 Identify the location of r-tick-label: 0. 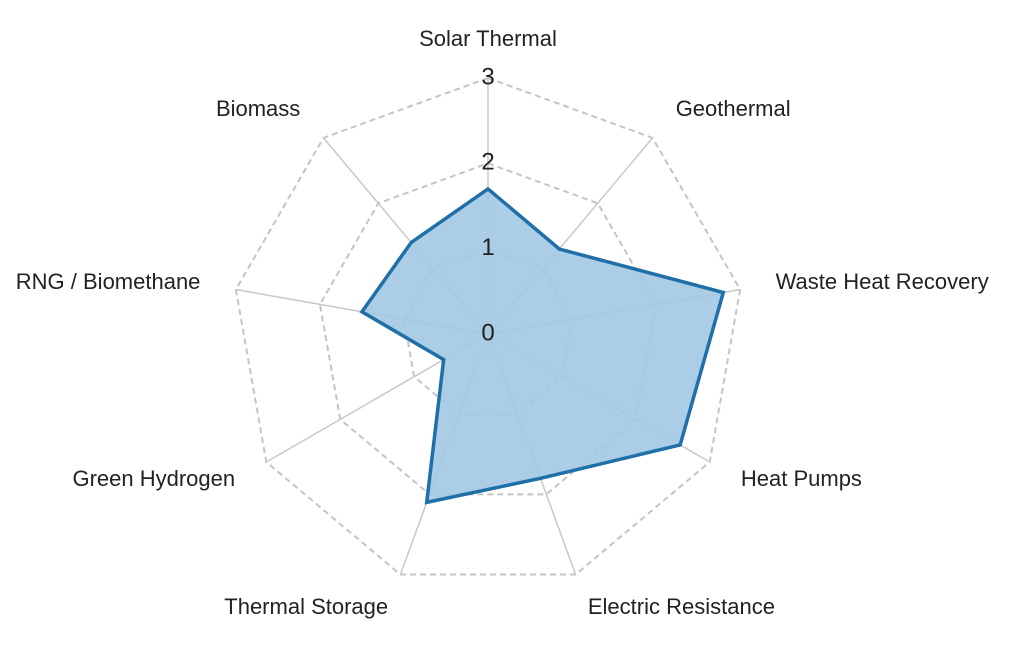
(487, 332).